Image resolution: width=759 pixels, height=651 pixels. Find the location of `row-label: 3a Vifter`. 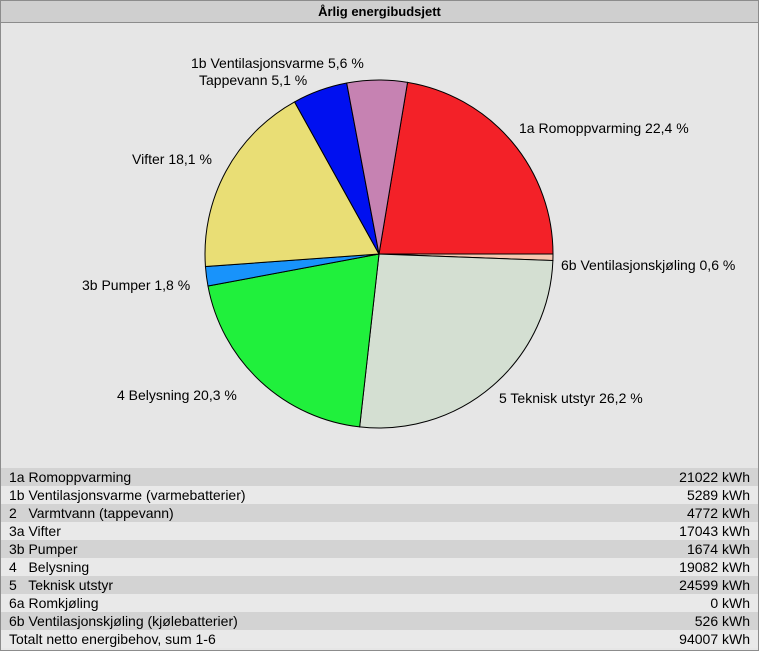

row-label: 3a Vifter is located at coordinates (35, 531).